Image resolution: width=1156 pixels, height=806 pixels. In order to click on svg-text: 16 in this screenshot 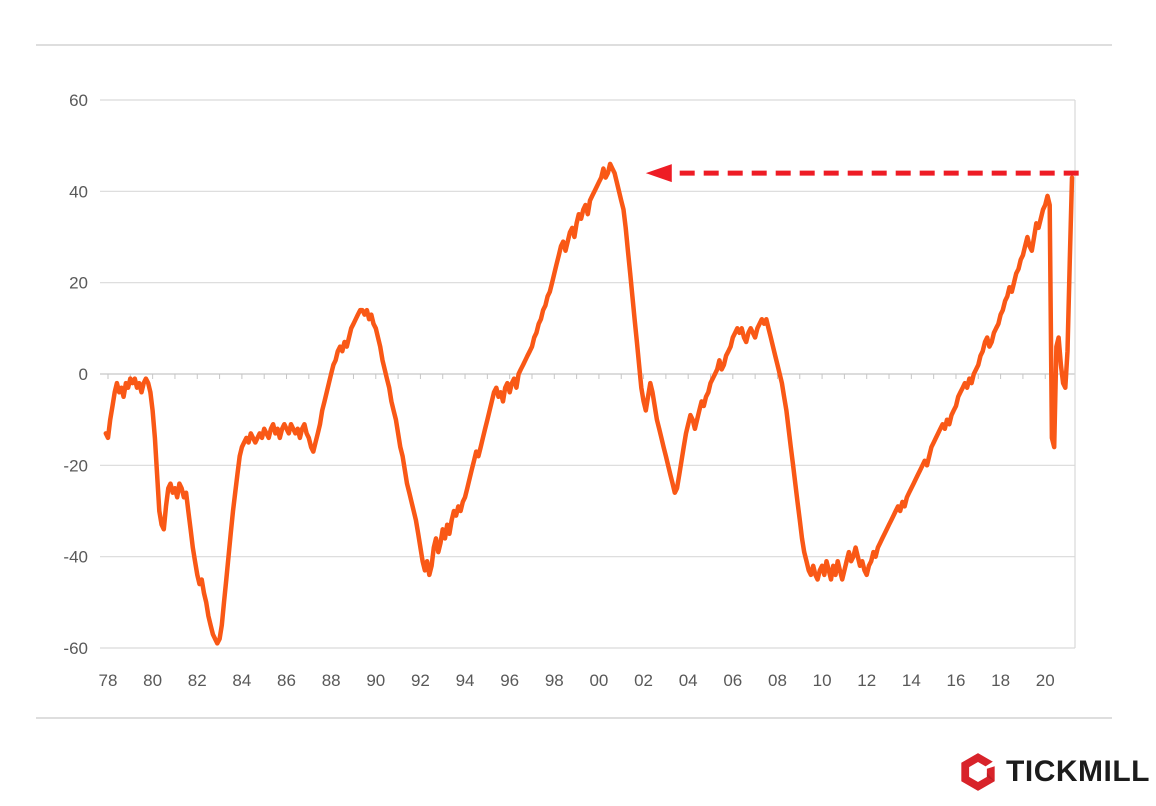, I will do `click(956, 680)`.